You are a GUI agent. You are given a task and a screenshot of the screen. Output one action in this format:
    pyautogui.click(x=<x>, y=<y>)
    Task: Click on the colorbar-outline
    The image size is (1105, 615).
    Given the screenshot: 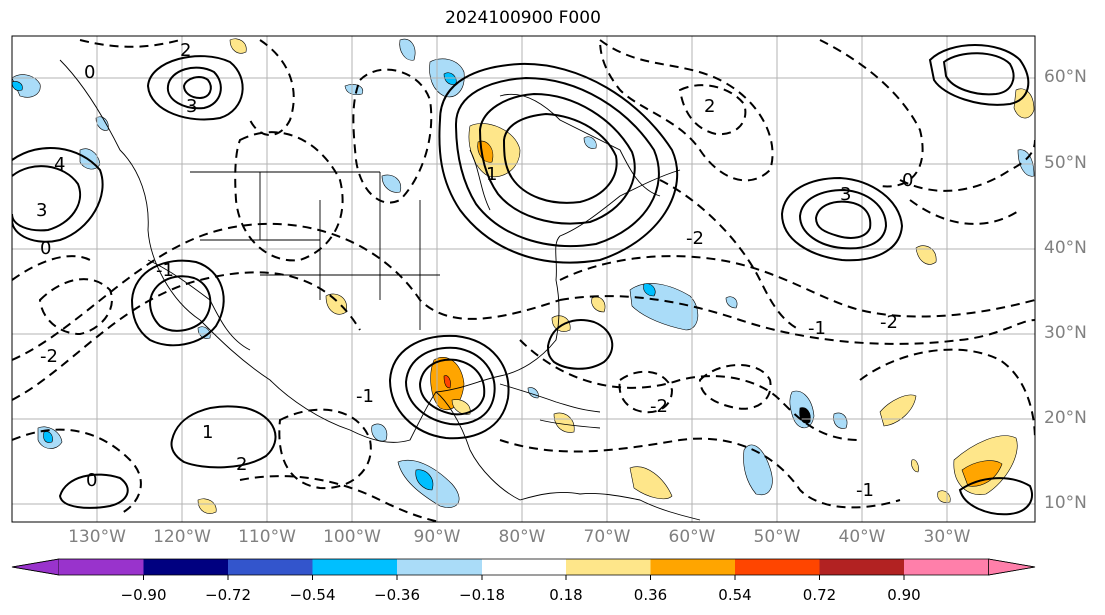 What is the action you would take?
    pyautogui.click(x=523, y=567)
    